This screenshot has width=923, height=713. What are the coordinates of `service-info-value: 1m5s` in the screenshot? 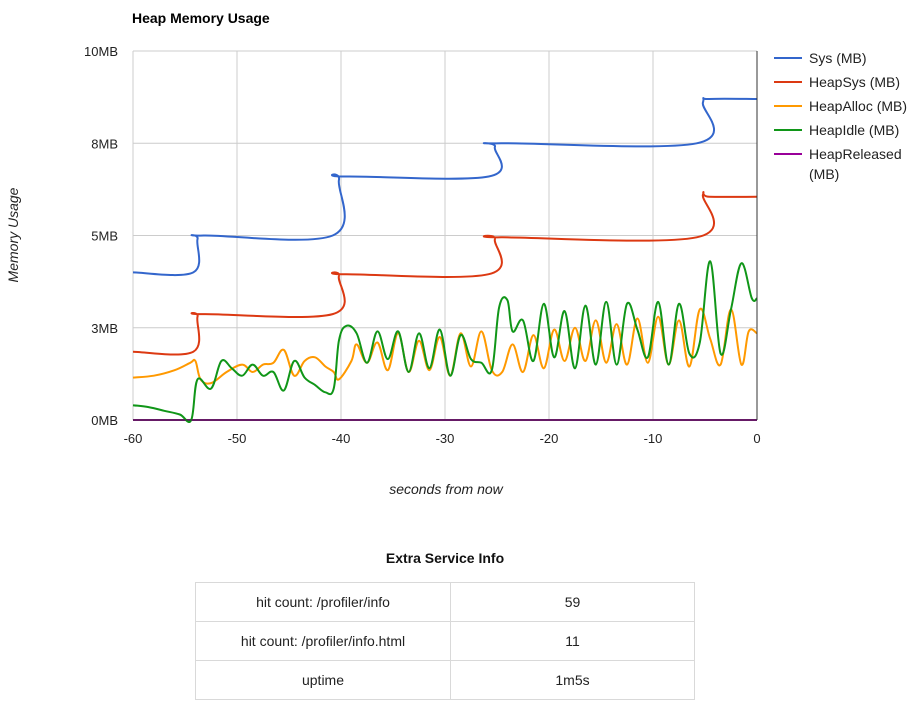 It's located at (572, 680).